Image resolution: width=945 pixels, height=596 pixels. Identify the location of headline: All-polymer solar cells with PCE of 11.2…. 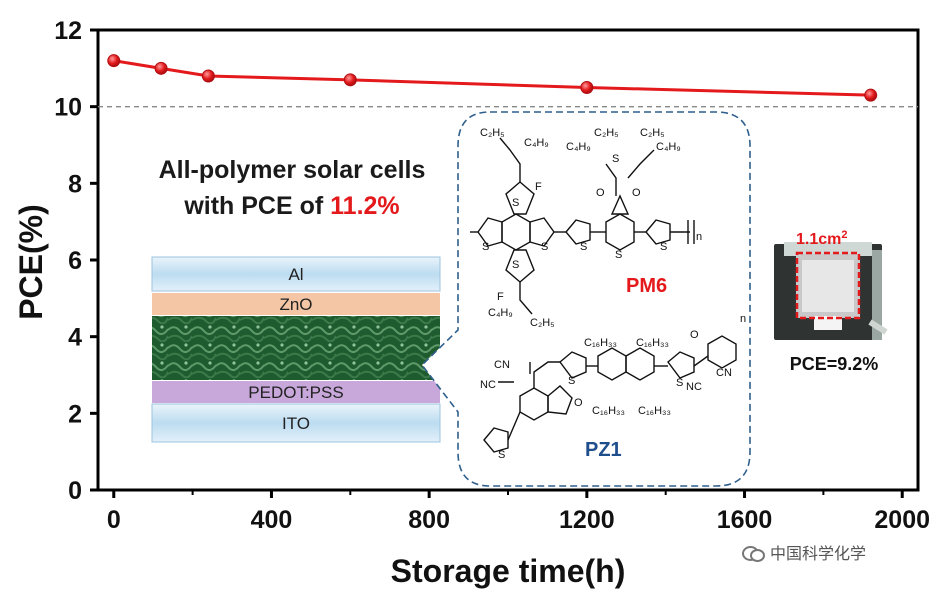
(292, 188).